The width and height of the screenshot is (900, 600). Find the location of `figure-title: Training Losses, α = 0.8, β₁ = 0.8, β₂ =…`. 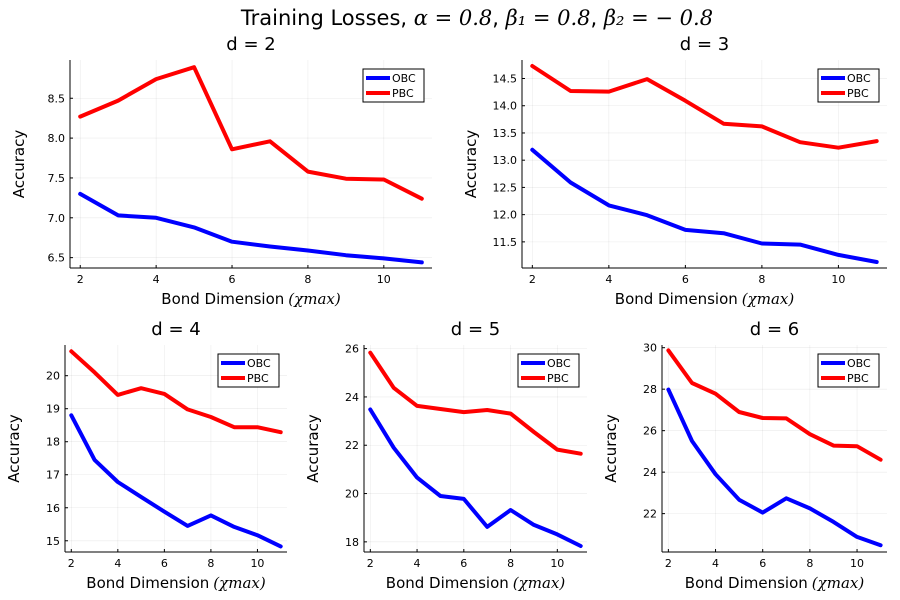

figure-title: Training Losses, α = 0.8, β₁ = 0.8, β₂ =… is located at coordinates (476, 18).